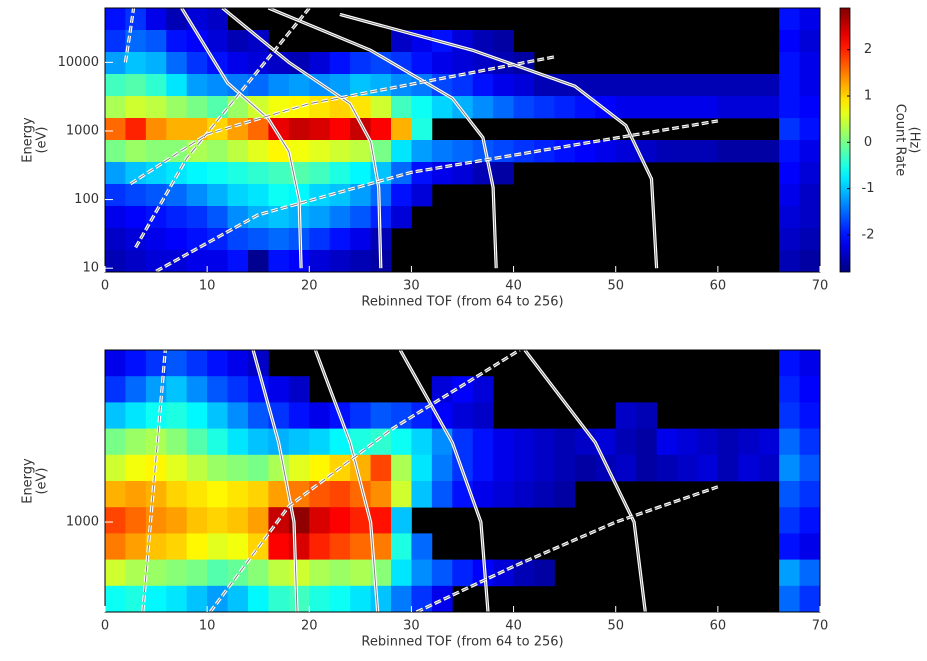 The image size is (927, 661). Describe the element at coordinates (868, 142) in the screenshot. I see `colorbar-tick-label: 0` at that location.